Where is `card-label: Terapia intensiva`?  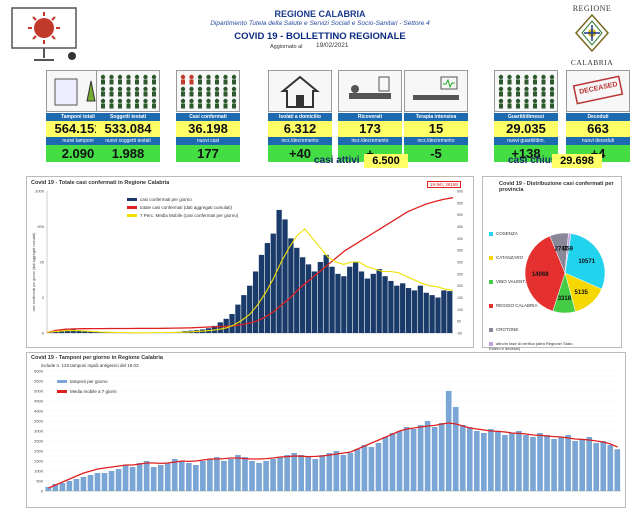
card-label: Terapia intensiva is located at coordinates (436, 117).